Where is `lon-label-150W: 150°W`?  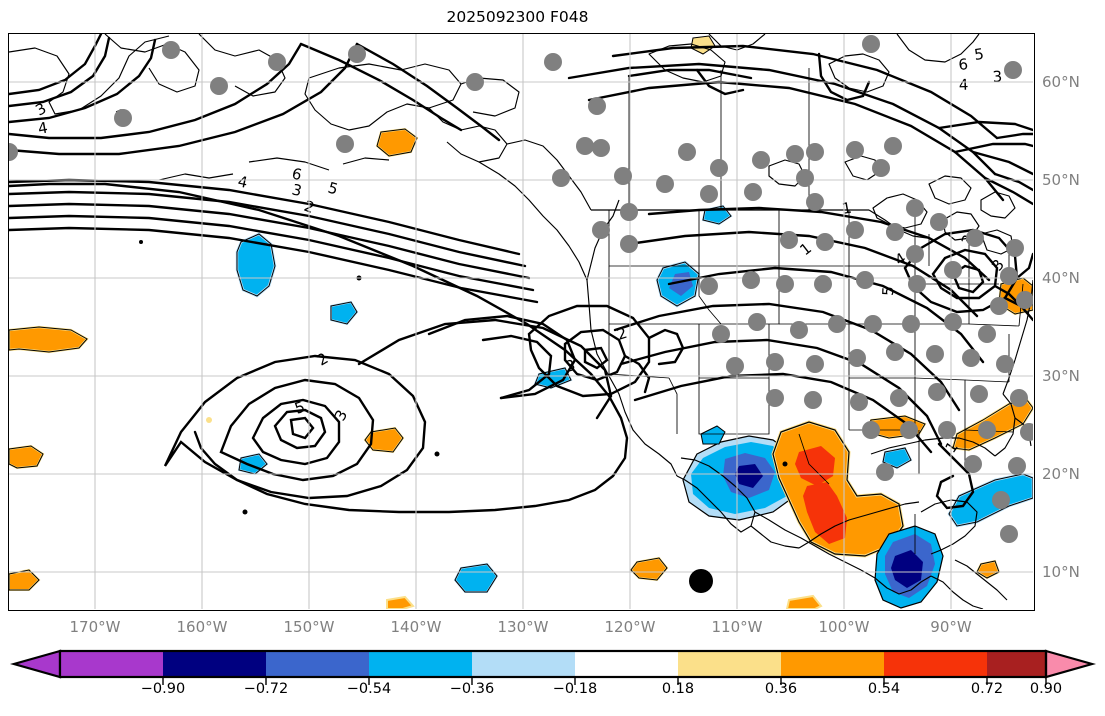
lon-label-150W: 150°W is located at coordinates (309, 627).